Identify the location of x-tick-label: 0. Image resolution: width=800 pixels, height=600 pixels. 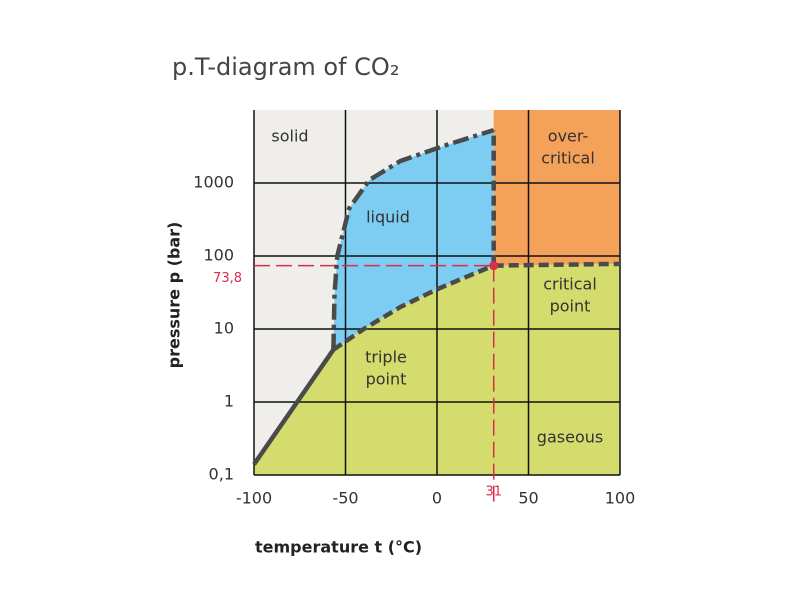
(437, 498).